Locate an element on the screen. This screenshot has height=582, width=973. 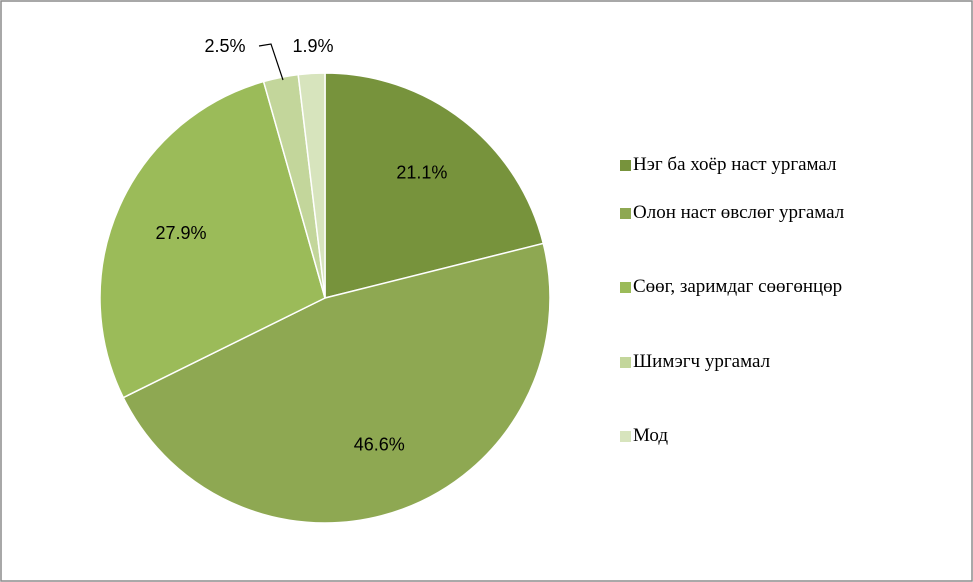
data-label: 2.5% is located at coordinates (224, 46).